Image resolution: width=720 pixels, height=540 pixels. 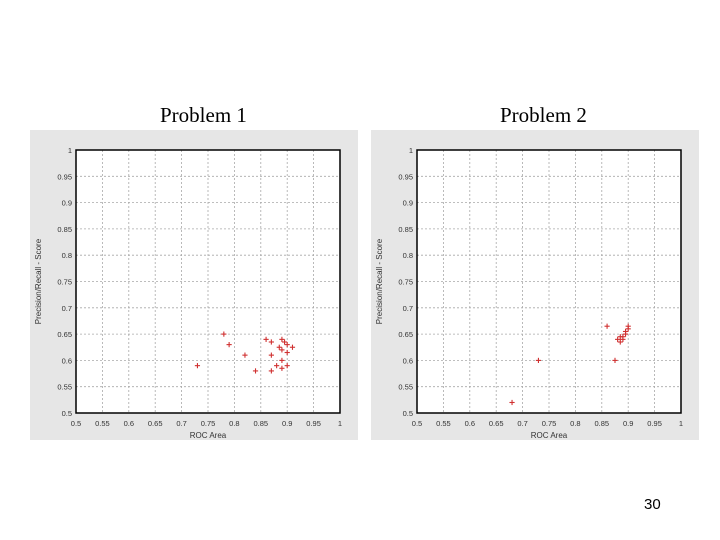 What do you see at coordinates (203, 115) in the screenshot?
I see `problem-1-title: Problem 1` at bounding box center [203, 115].